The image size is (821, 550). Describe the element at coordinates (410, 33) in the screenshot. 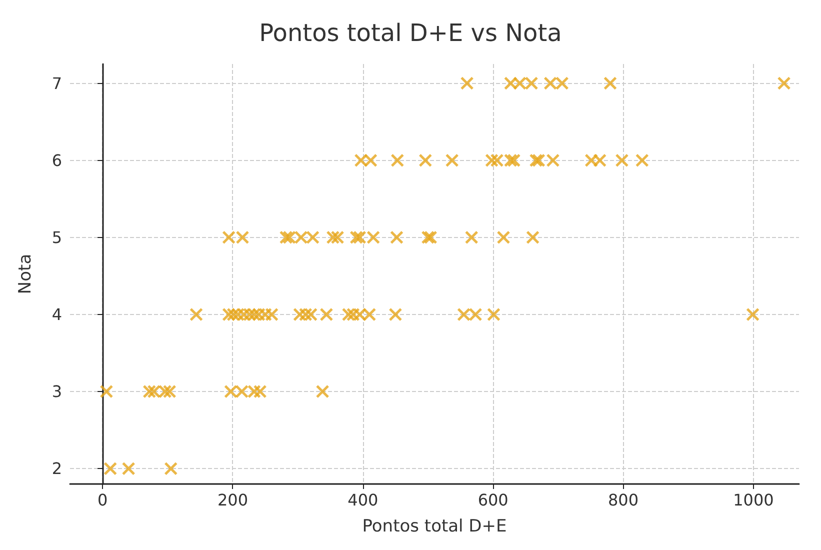

I see `chart-title: Pontos total D+E vs Nota` at that location.